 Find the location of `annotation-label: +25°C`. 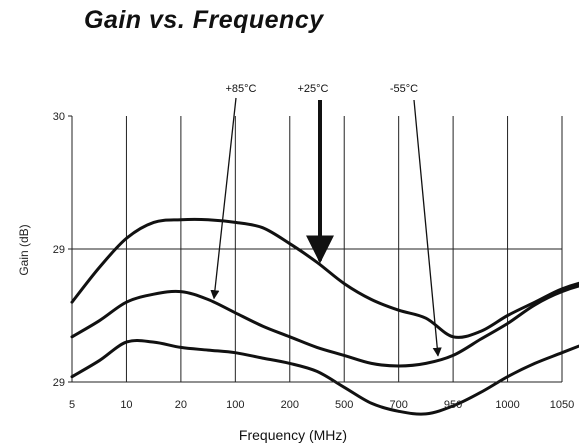

annotation-label: +25°C is located at coordinates (312, 89).